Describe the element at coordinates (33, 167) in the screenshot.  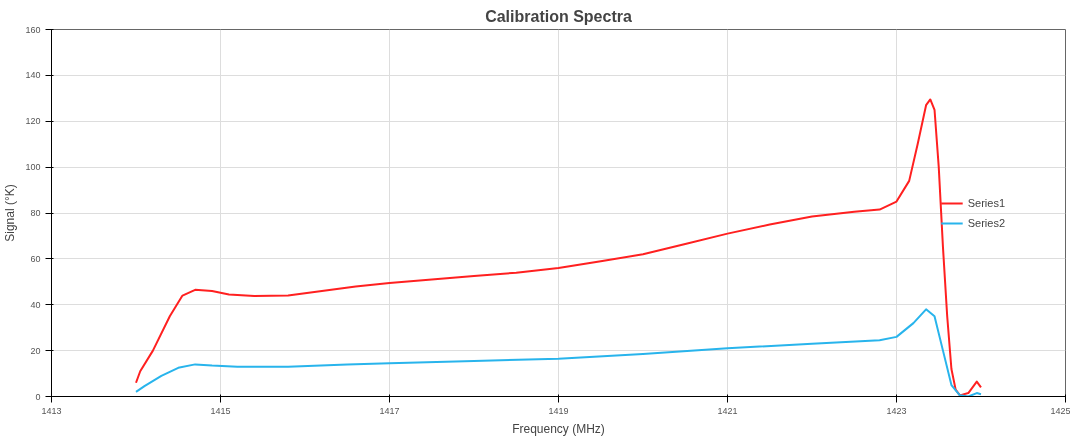
I see `y-tick-label: 100` at that location.